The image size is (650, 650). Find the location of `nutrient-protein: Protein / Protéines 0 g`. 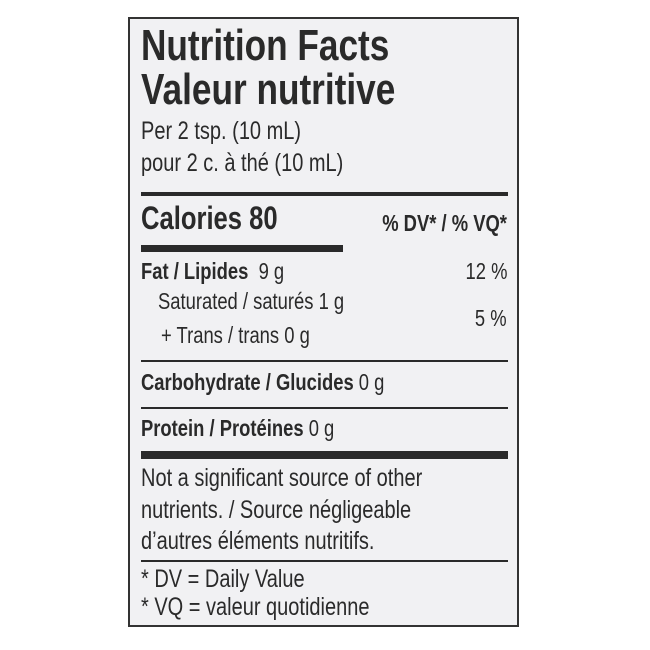

nutrient-protein: Protein / Protéines 0 g is located at coordinates (237, 428).